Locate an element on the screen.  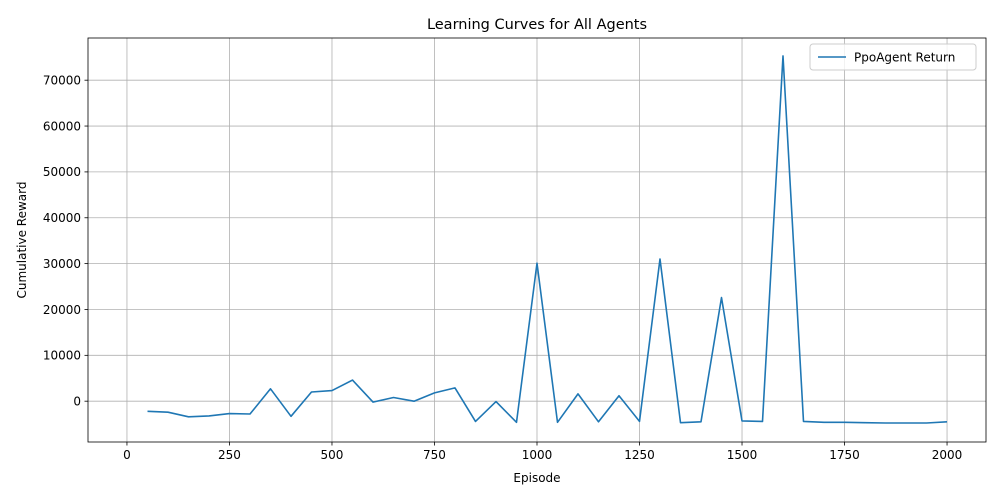
x-tick-label: 1000 is located at coordinates (537, 455).